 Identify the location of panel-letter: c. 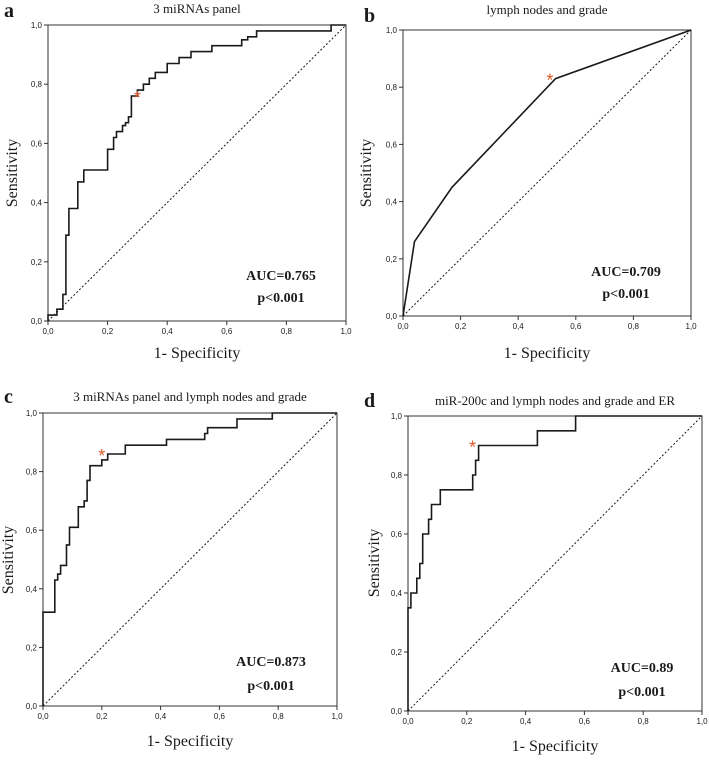
(8, 397).